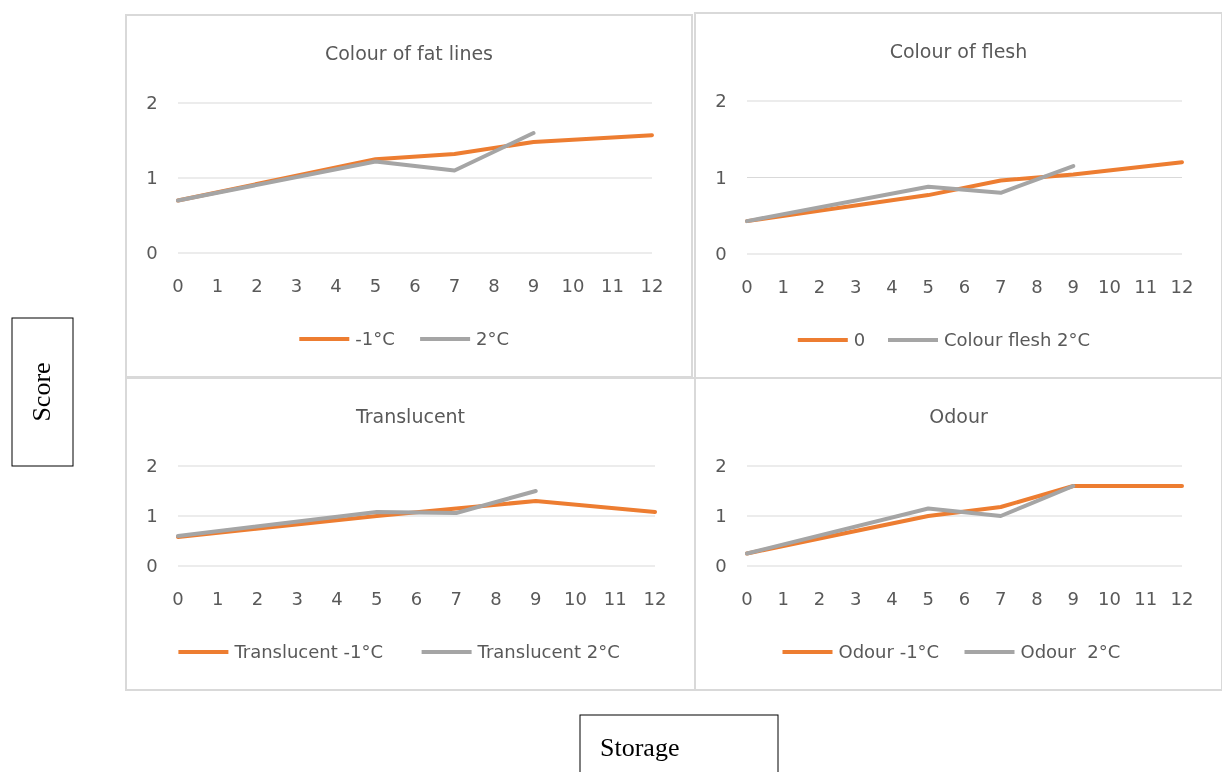 The image size is (1222, 772). Describe the element at coordinates (958, 416) in the screenshot. I see `chart-title: Odour` at that location.